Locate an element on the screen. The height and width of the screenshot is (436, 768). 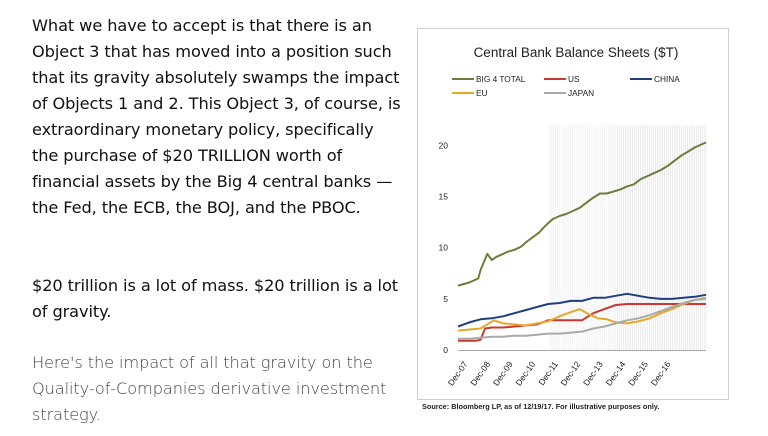
legend-label-eu: EU is located at coordinates (482, 93).